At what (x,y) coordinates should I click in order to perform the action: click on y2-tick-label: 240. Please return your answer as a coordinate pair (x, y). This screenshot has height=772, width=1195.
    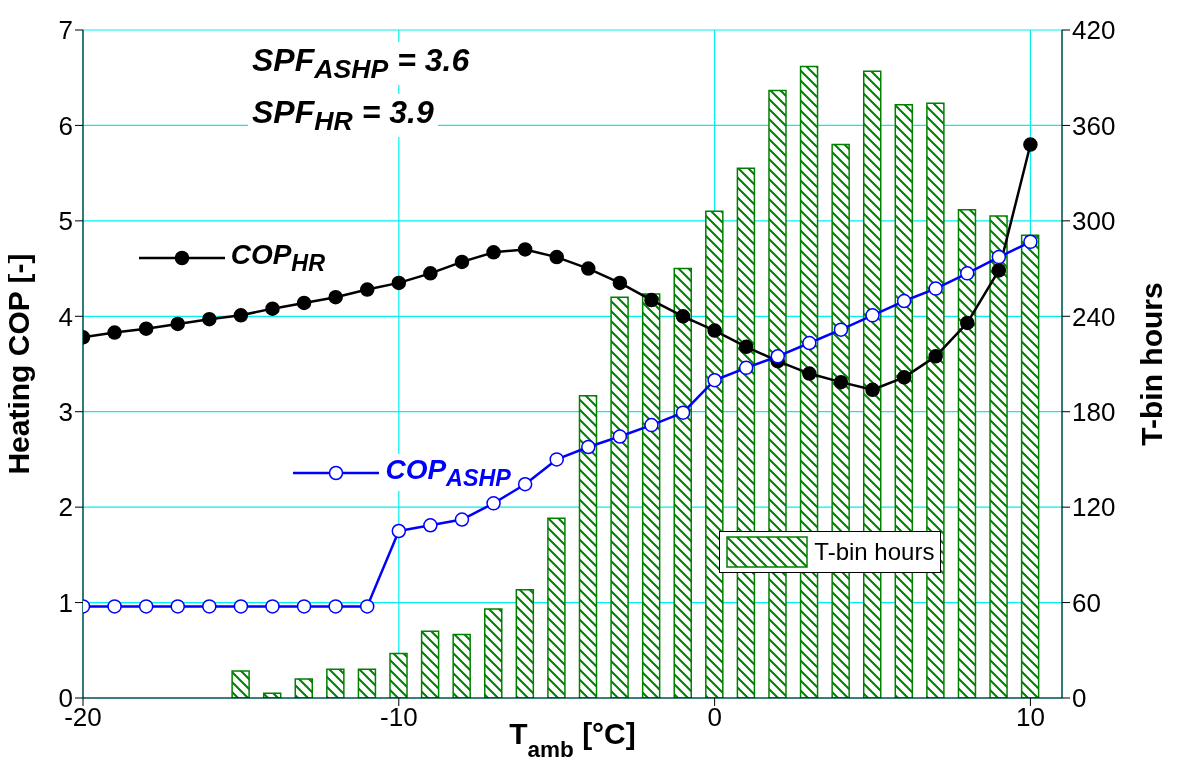
    Looking at the image, I should click on (1094, 316).